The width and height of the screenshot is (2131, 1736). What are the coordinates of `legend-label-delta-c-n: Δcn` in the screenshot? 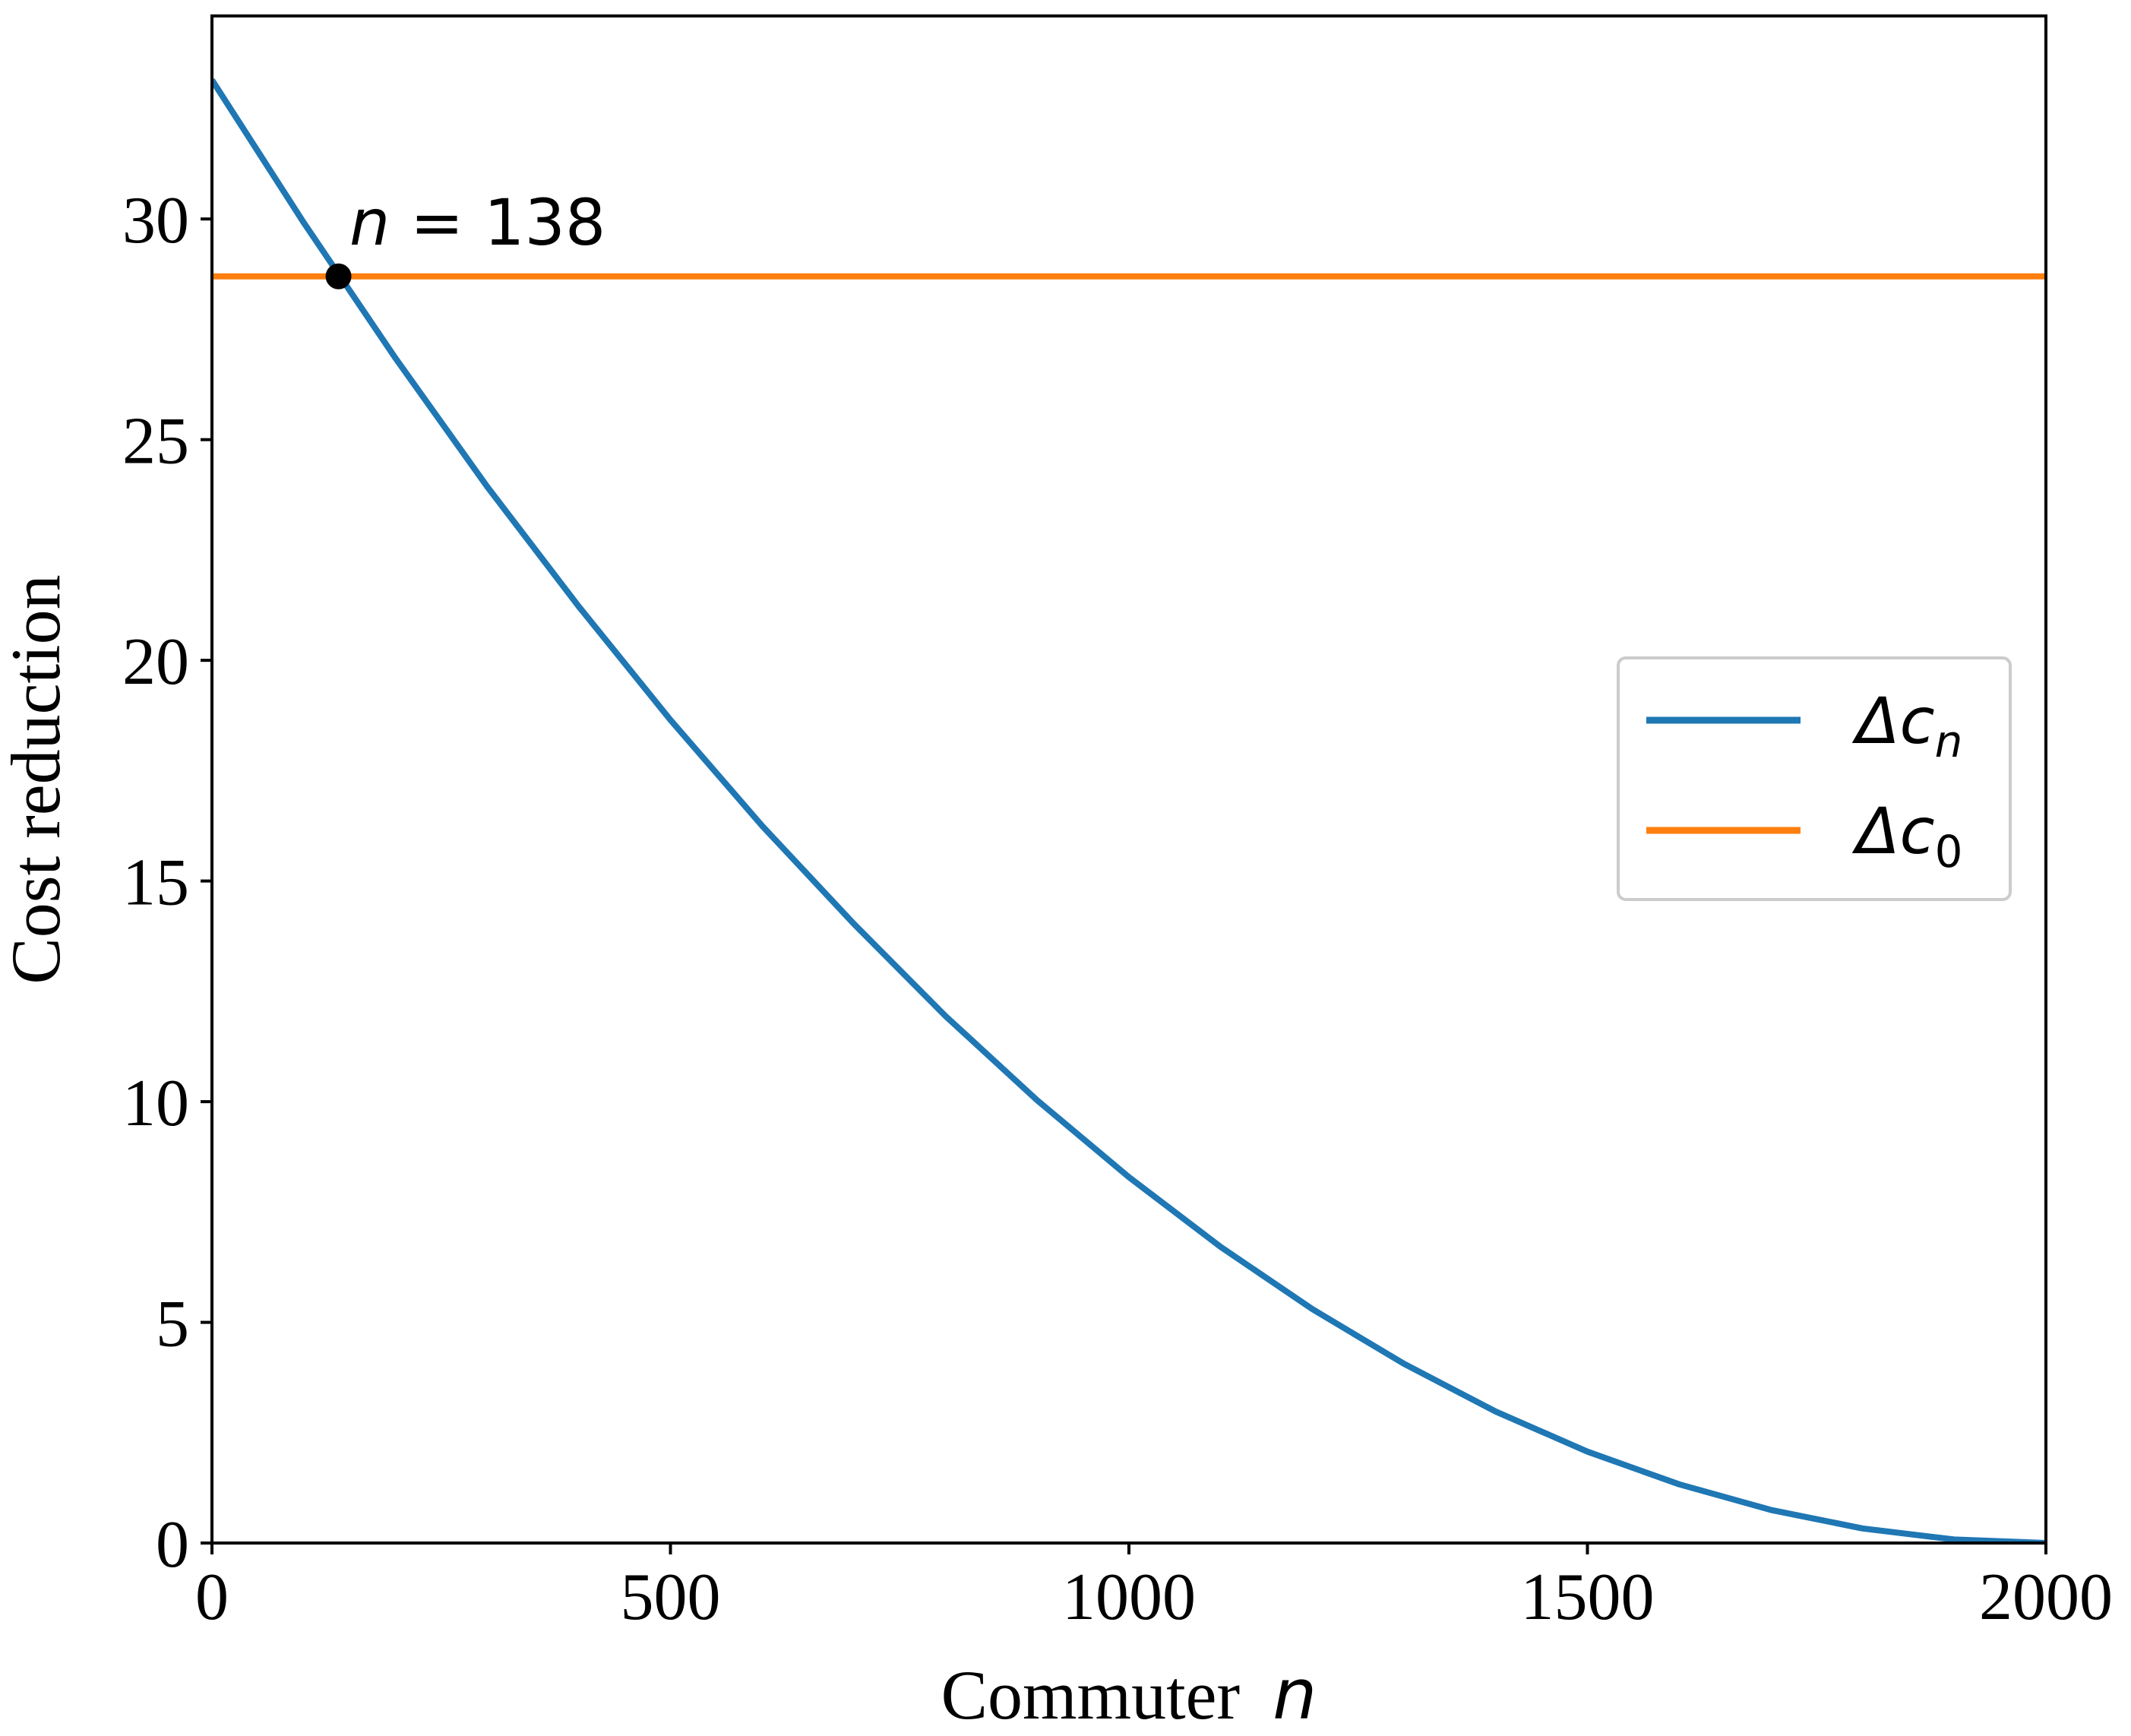 It's located at (1907, 725).